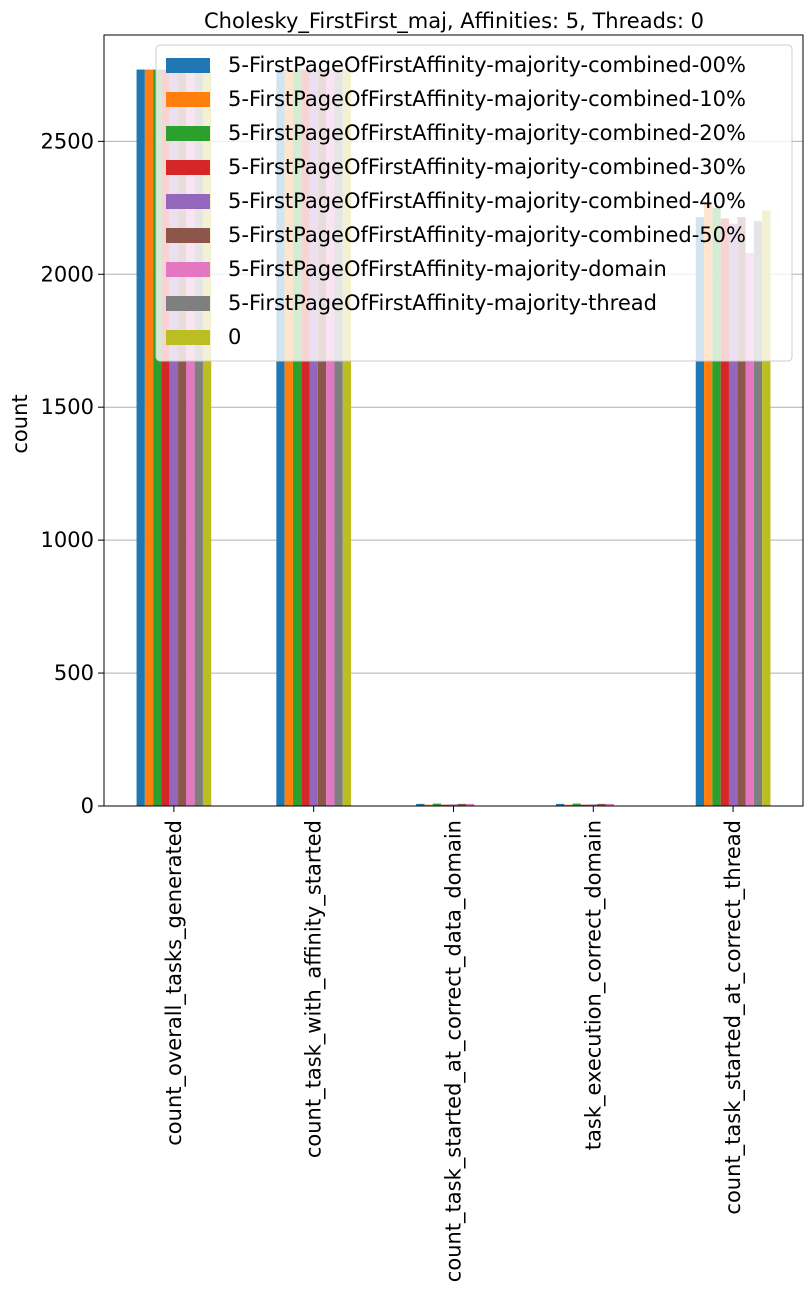 The width and height of the screenshot is (812, 1316). I want to click on x-tick-label: count_overall_tasks_generated, so click(174, 983).